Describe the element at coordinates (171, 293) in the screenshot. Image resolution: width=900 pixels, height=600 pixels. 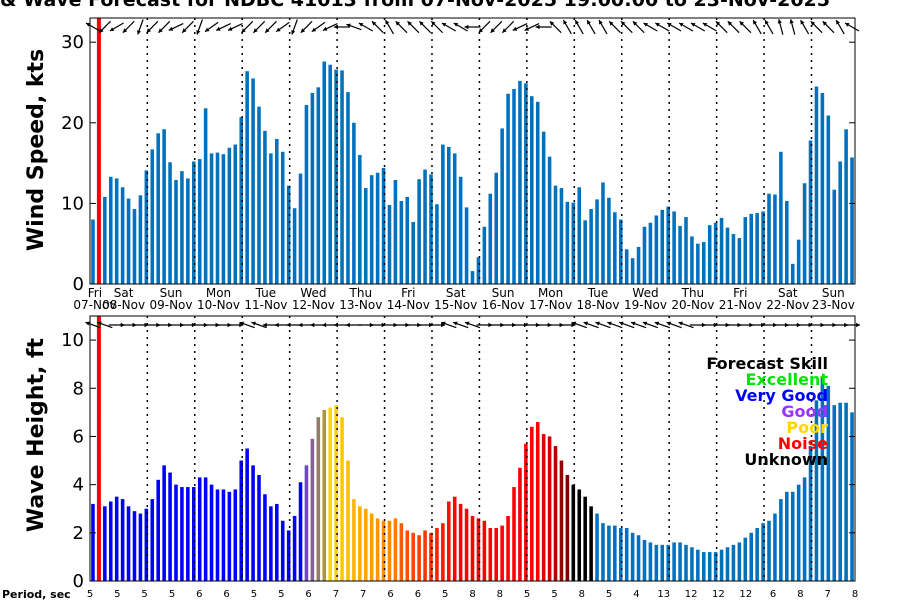
I see `day-of-week-label: Sun` at that location.